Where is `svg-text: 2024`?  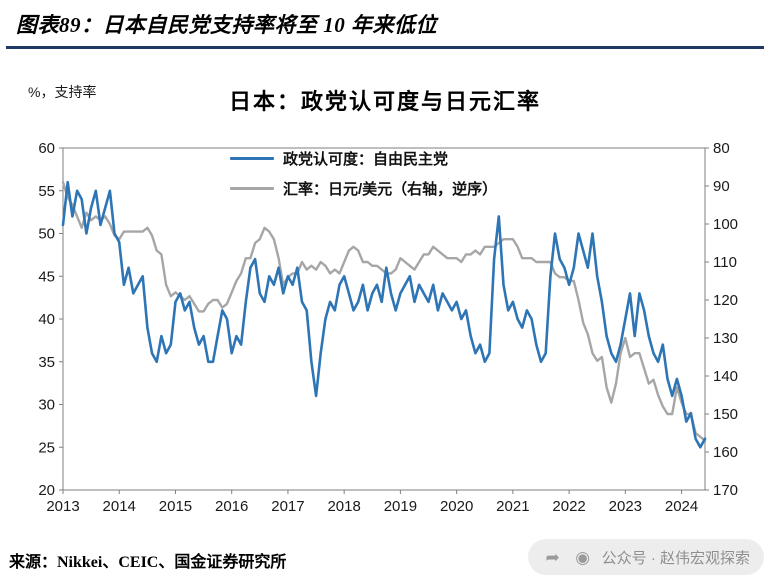
svg-text: 2024 is located at coordinates (681, 506).